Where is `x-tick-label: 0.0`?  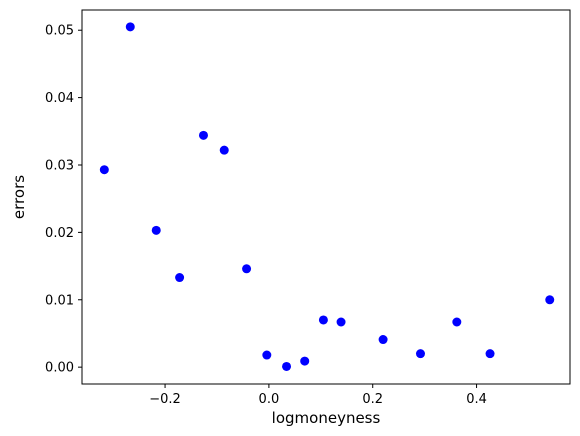 x-tick-label: 0.0 is located at coordinates (269, 399).